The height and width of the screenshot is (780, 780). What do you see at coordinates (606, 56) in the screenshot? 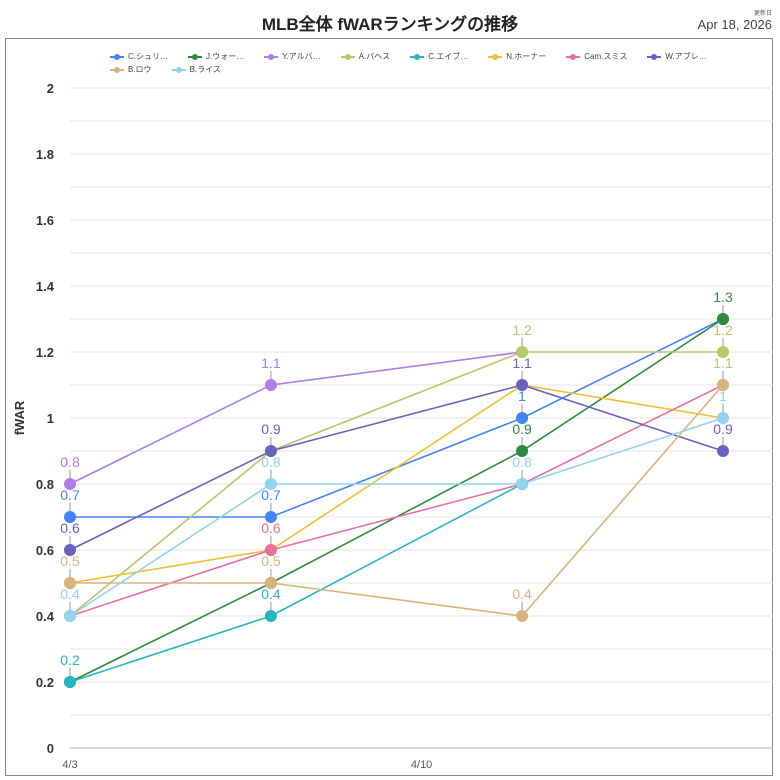
I see `legend-label: Cam.スミス` at bounding box center [606, 56].